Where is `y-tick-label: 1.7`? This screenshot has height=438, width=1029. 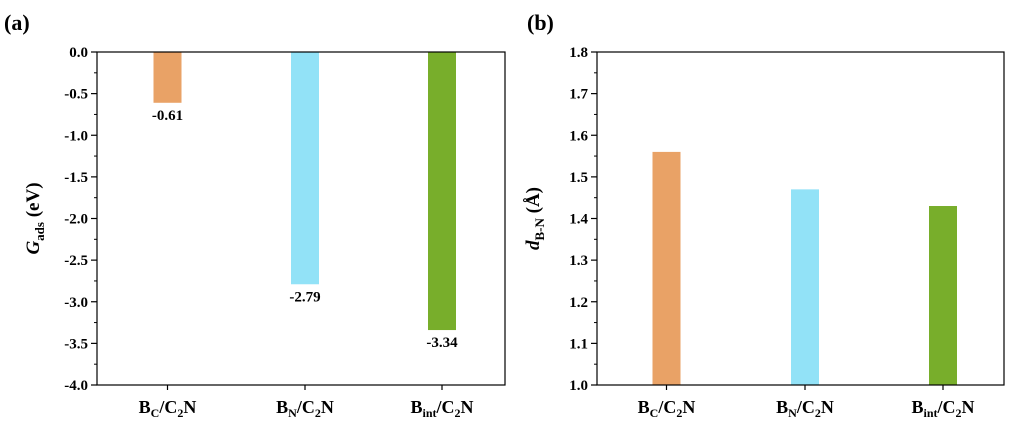 y-tick-label: 1.7 is located at coordinates (578, 95).